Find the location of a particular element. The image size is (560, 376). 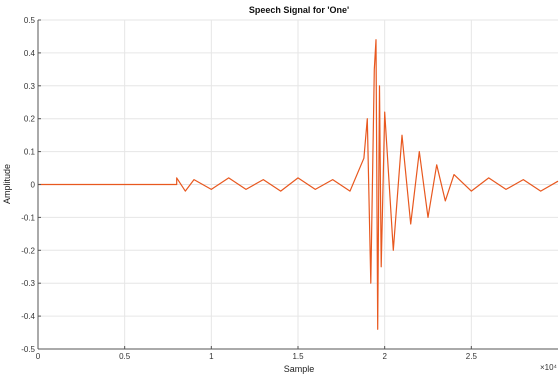

y-tick-label: -0.4 is located at coordinates (28, 316).